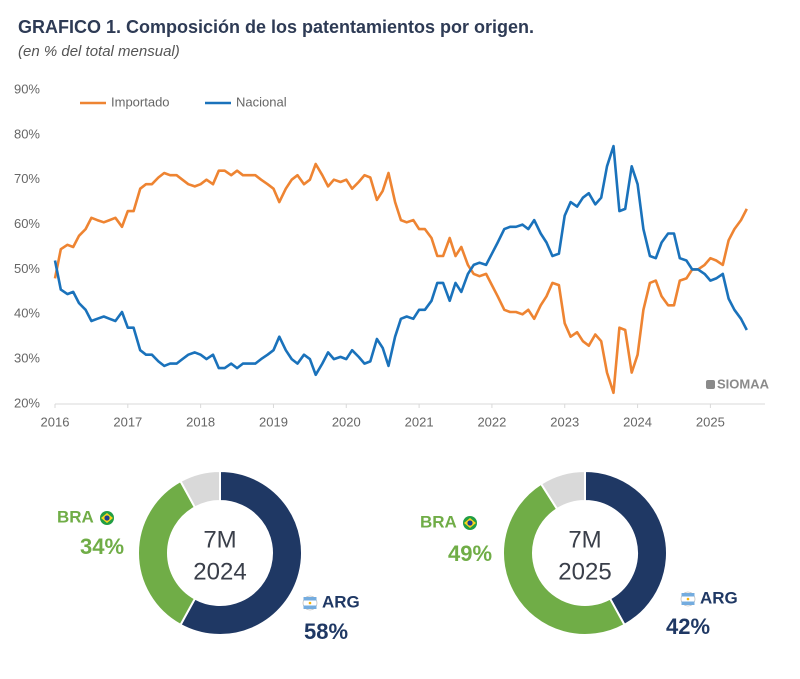 This screenshot has width=800, height=679. I want to click on chart-subtitle: (en % del total mensual), so click(99, 51).